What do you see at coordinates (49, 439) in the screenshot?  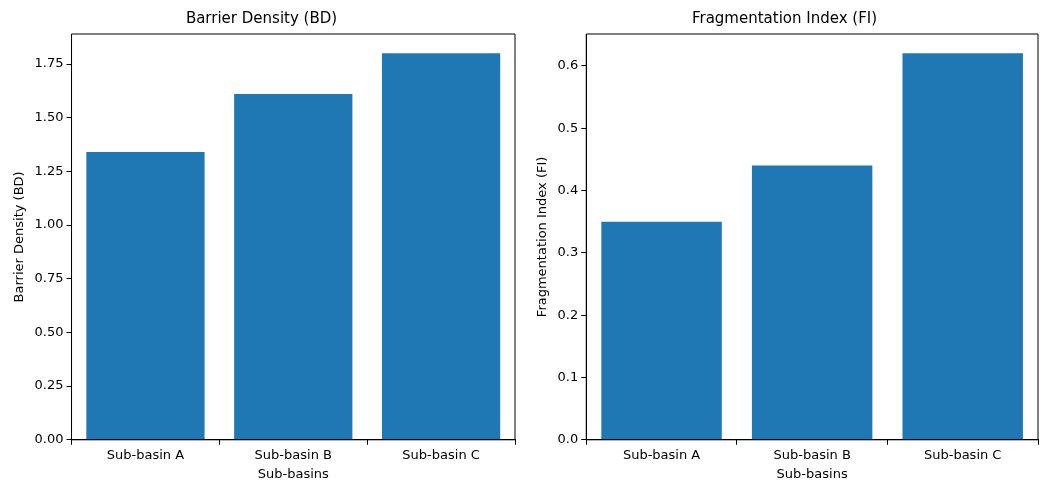 I see `y-tick-label: 0.00` at bounding box center [49, 439].